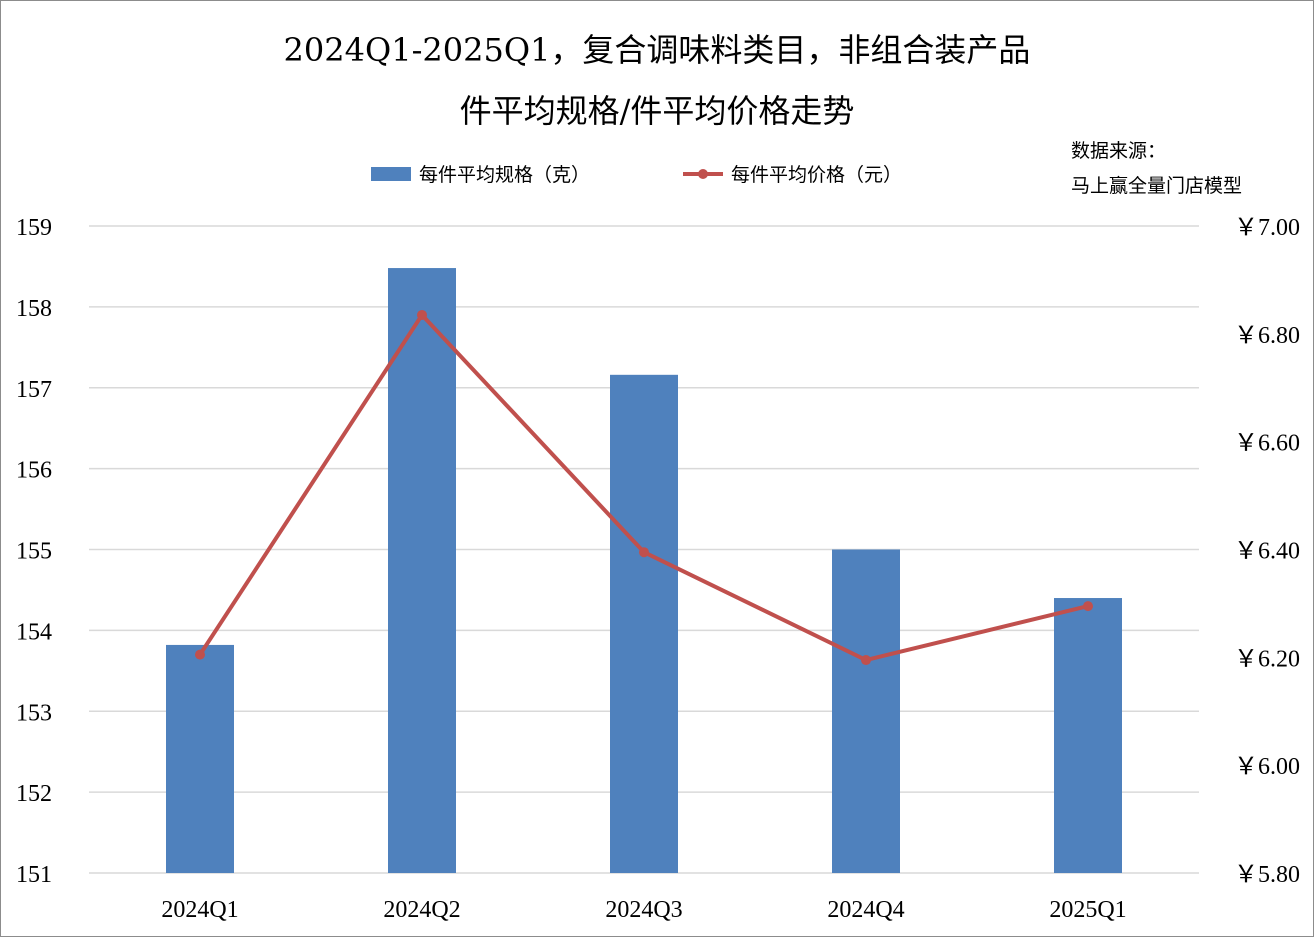 Image resolution: width=1314 pixels, height=937 pixels. I want to click on x-tick-label: 2024Q4, so click(865, 910).